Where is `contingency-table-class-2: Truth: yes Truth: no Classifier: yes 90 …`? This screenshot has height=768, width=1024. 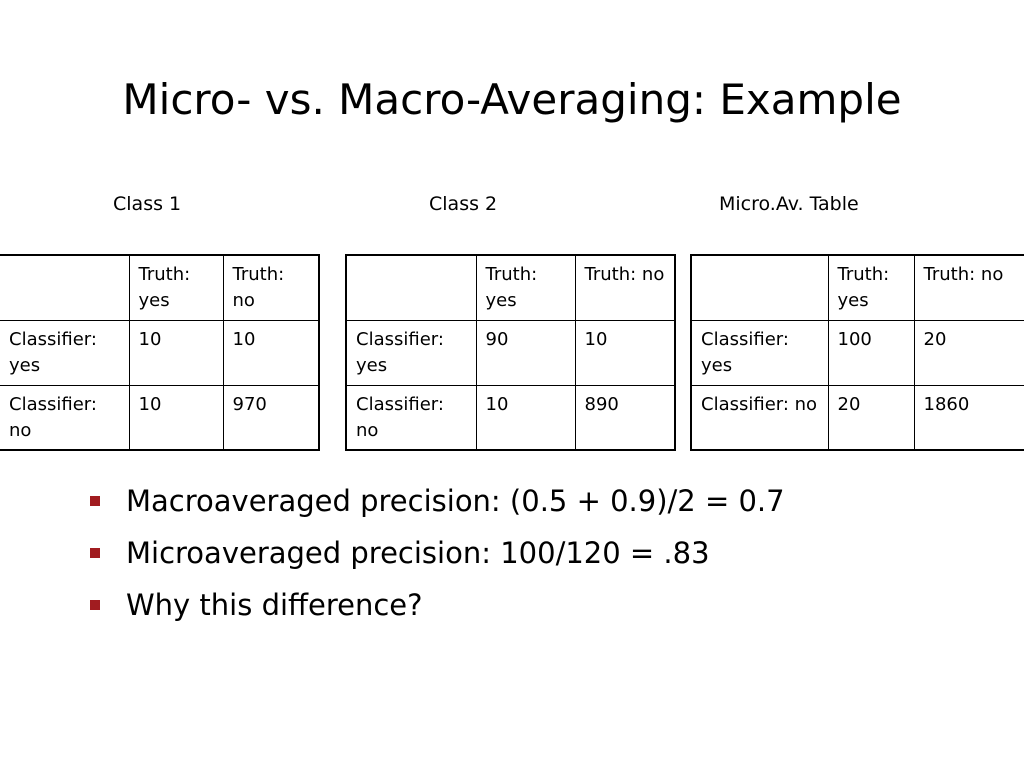
contingency-table-class-2: Truth: yes Truth: no Classifier: yes 90 … is located at coordinates (510, 352).